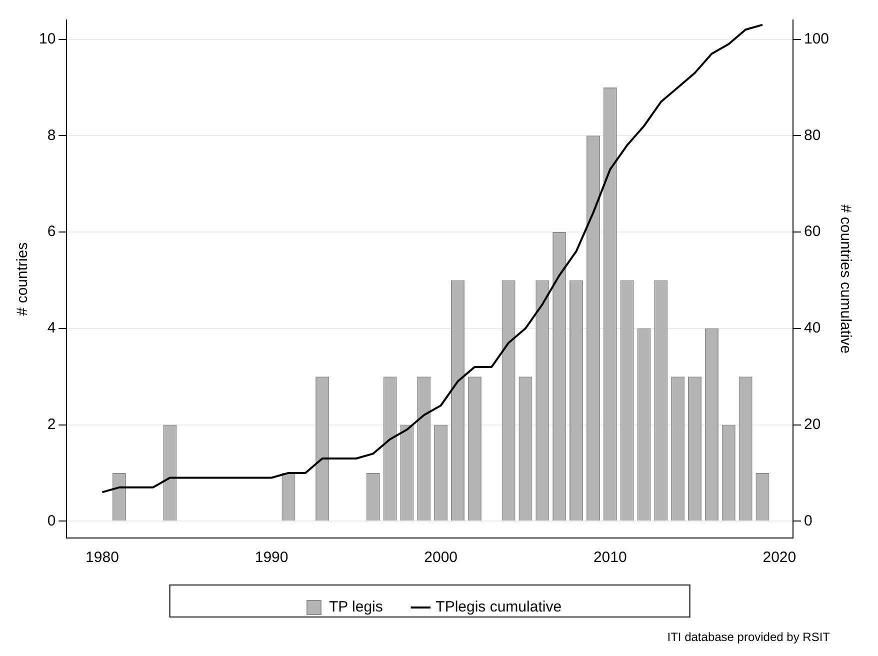  What do you see at coordinates (51, 521) in the screenshot?
I see `y-tick-label: 0` at bounding box center [51, 521].